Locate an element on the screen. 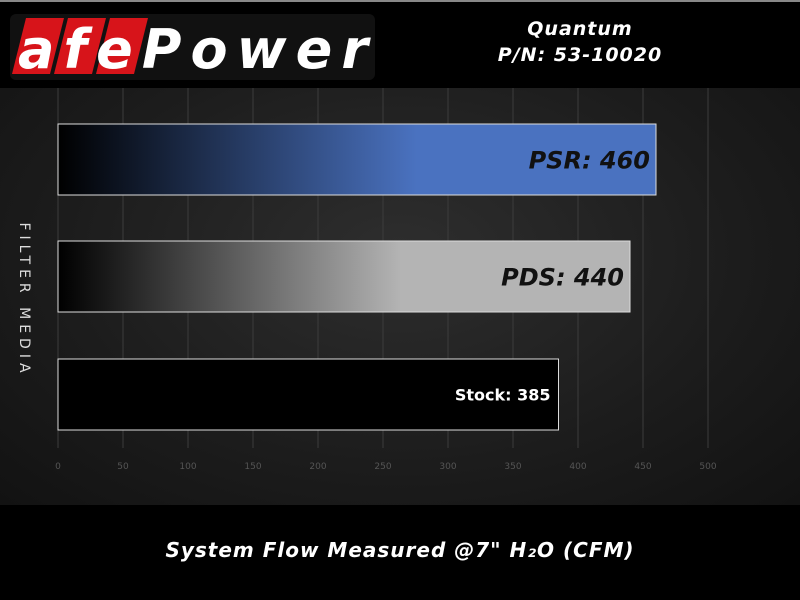 This screenshot has height=600, width=800. bar-psr is located at coordinates (357, 159).